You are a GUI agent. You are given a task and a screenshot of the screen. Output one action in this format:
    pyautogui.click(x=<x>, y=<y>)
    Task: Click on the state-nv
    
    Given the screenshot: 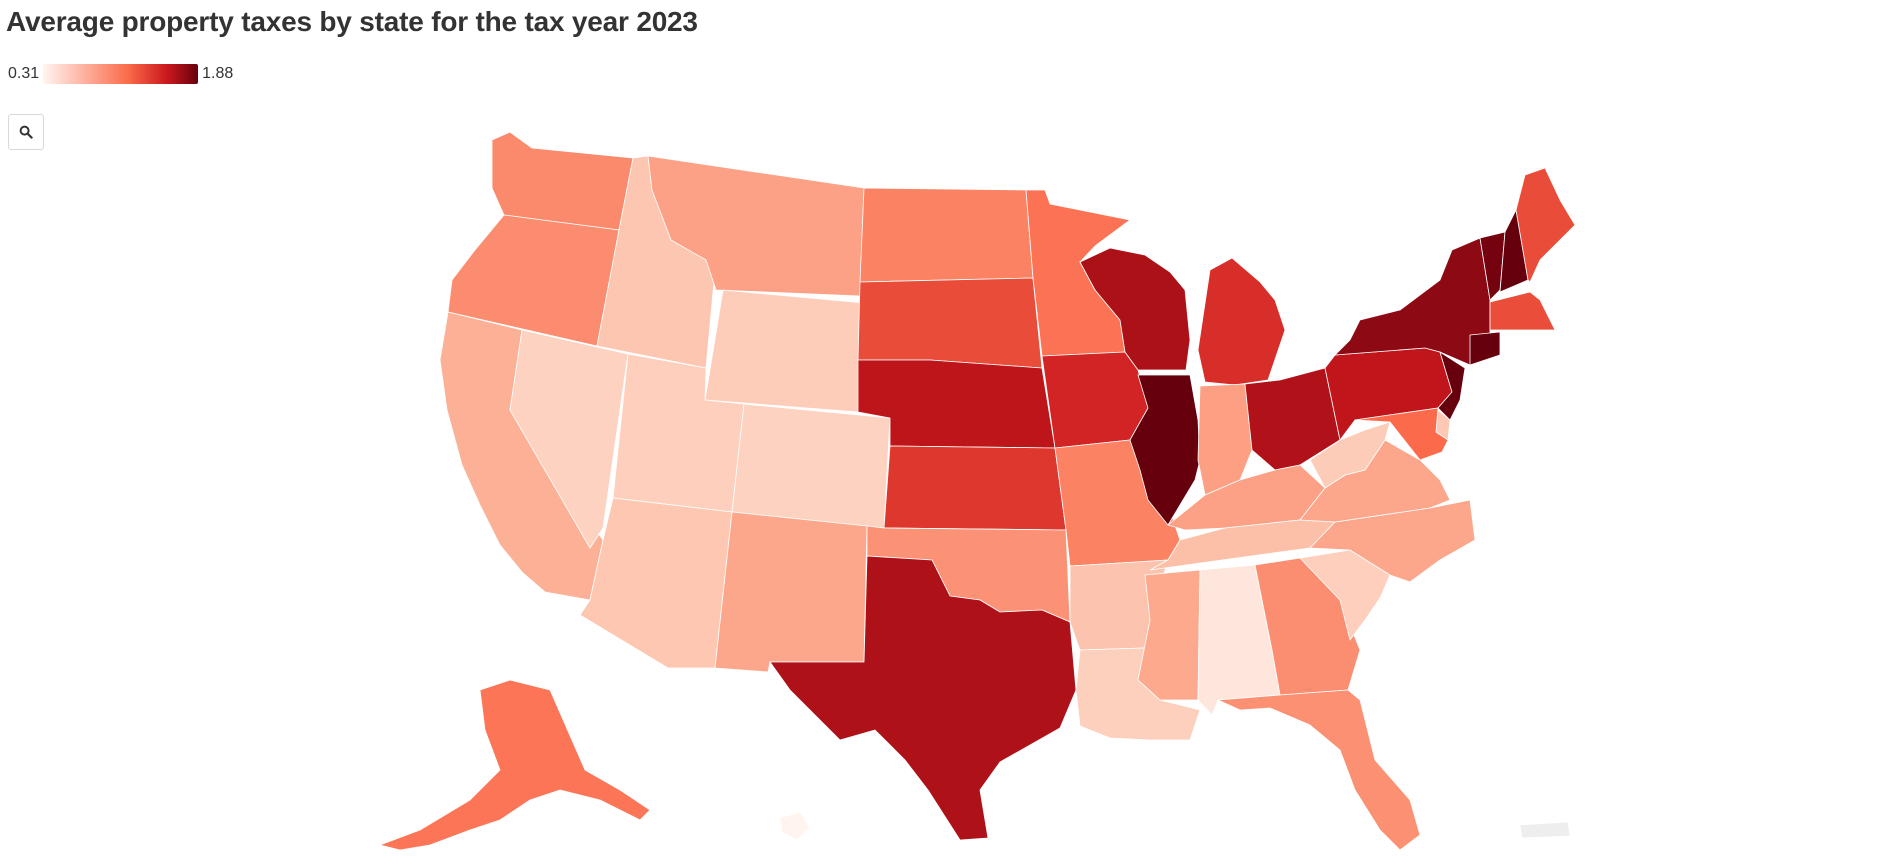 What is the action you would take?
    pyautogui.click(x=569, y=439)
    